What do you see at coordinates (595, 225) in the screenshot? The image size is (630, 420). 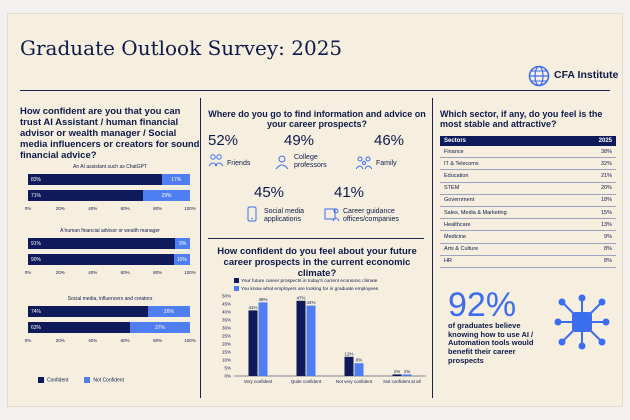 I see `sector-value: 13%` at bounding box center [595, 225].